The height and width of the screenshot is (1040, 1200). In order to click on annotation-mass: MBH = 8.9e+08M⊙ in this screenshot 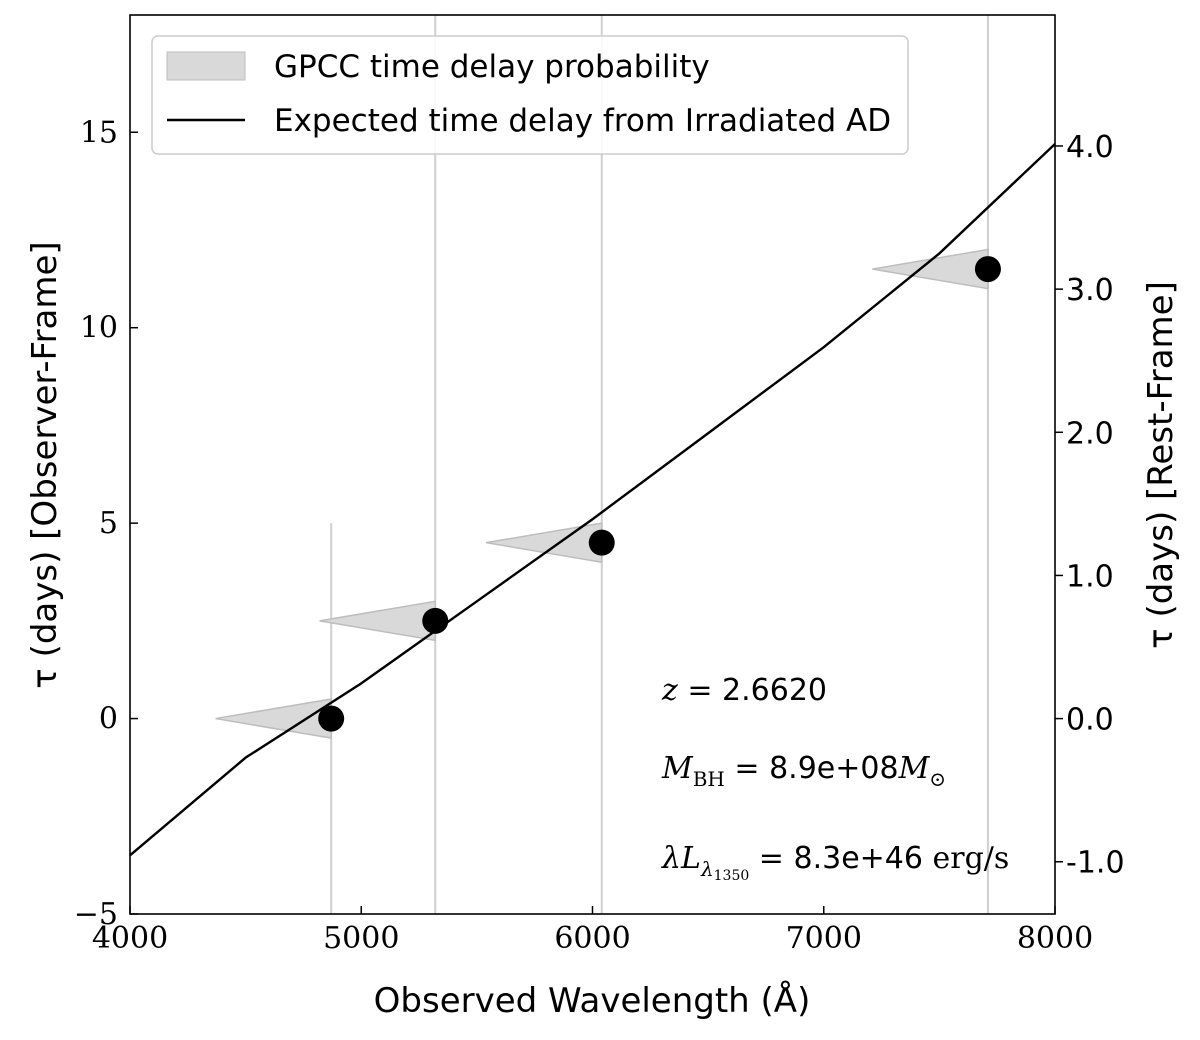, I will do `click(803, 771)`.